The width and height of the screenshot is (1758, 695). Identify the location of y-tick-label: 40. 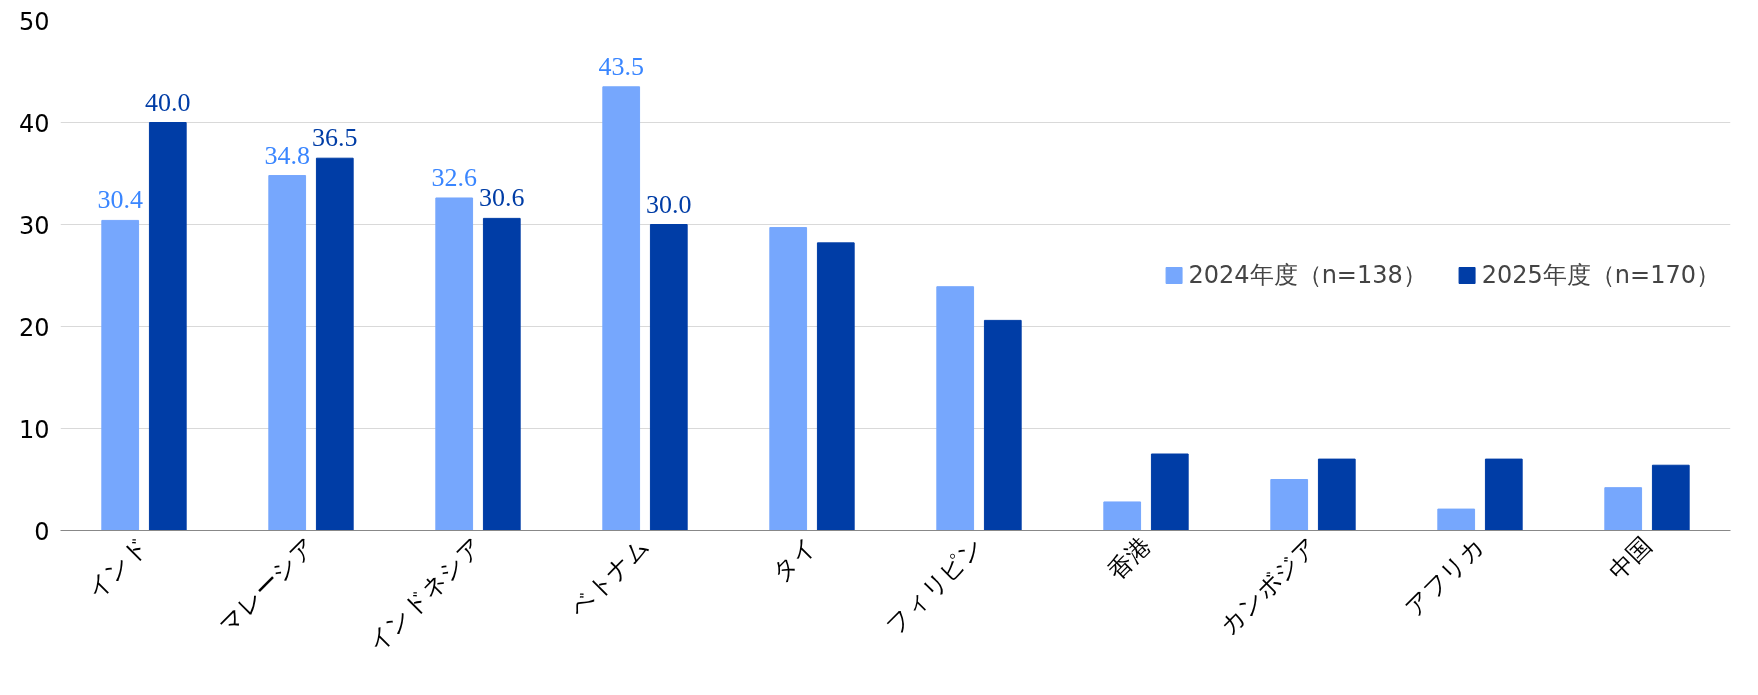
(34, 123).